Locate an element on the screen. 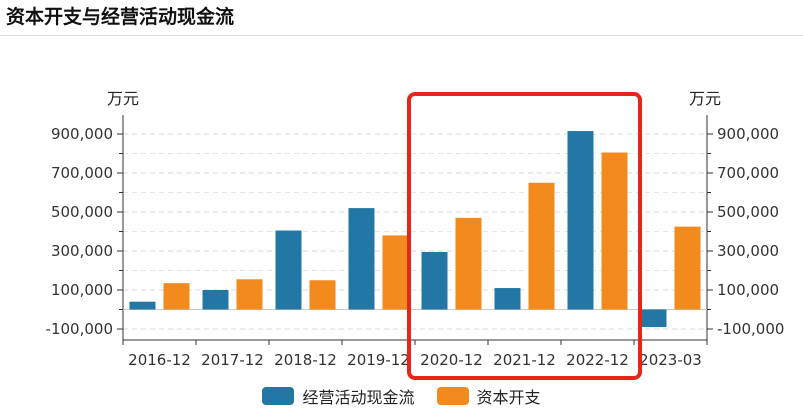 The height and width of the screenshot is (415, 803). x-tick-label: 2016-12 is located at coordinates (159, 360).